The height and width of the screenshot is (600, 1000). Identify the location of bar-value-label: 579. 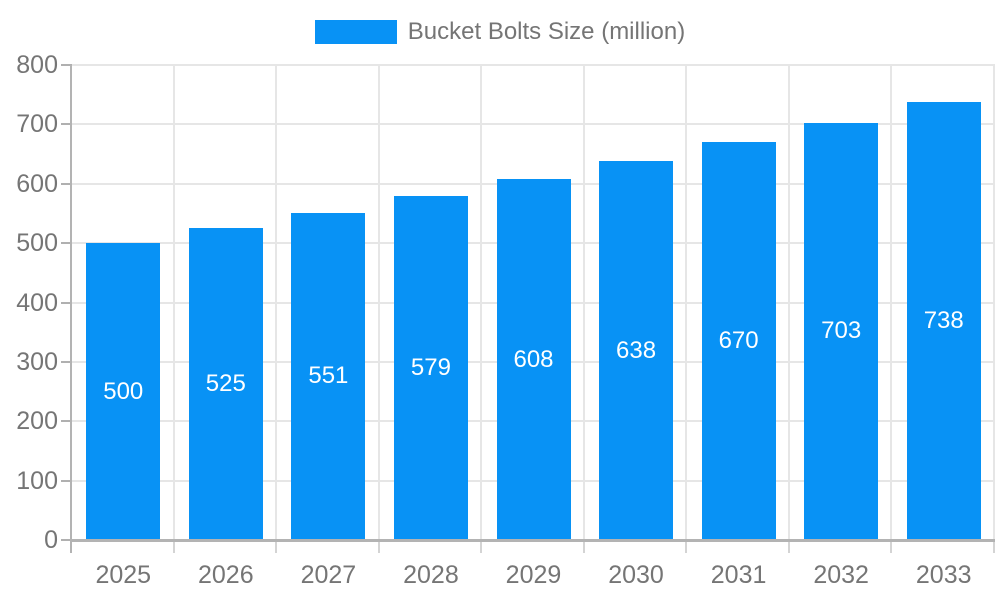
(430, 368).